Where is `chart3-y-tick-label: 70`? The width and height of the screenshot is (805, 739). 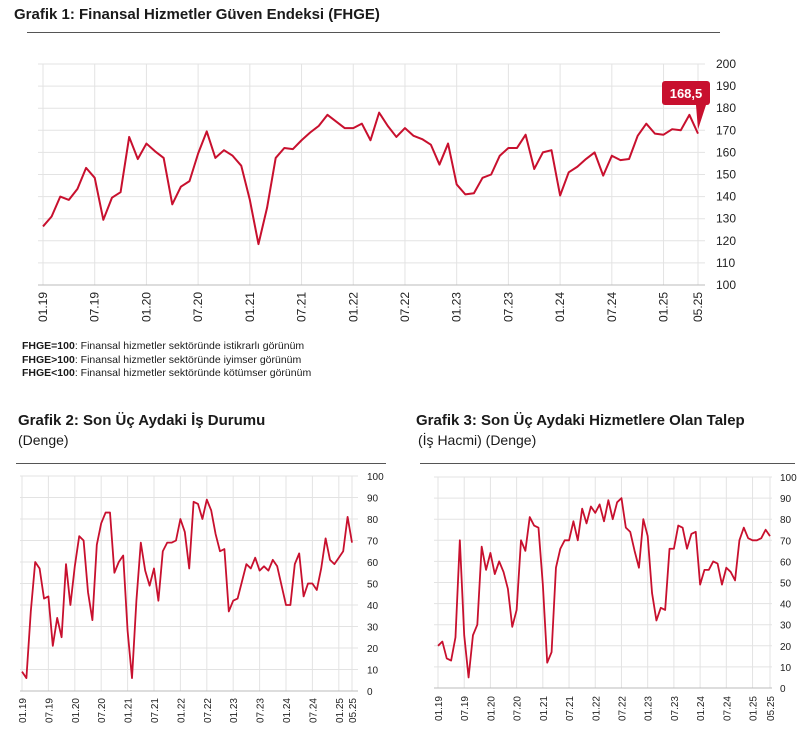 chart3-y-tick-label: 70 is located at coordinates (786, 541).